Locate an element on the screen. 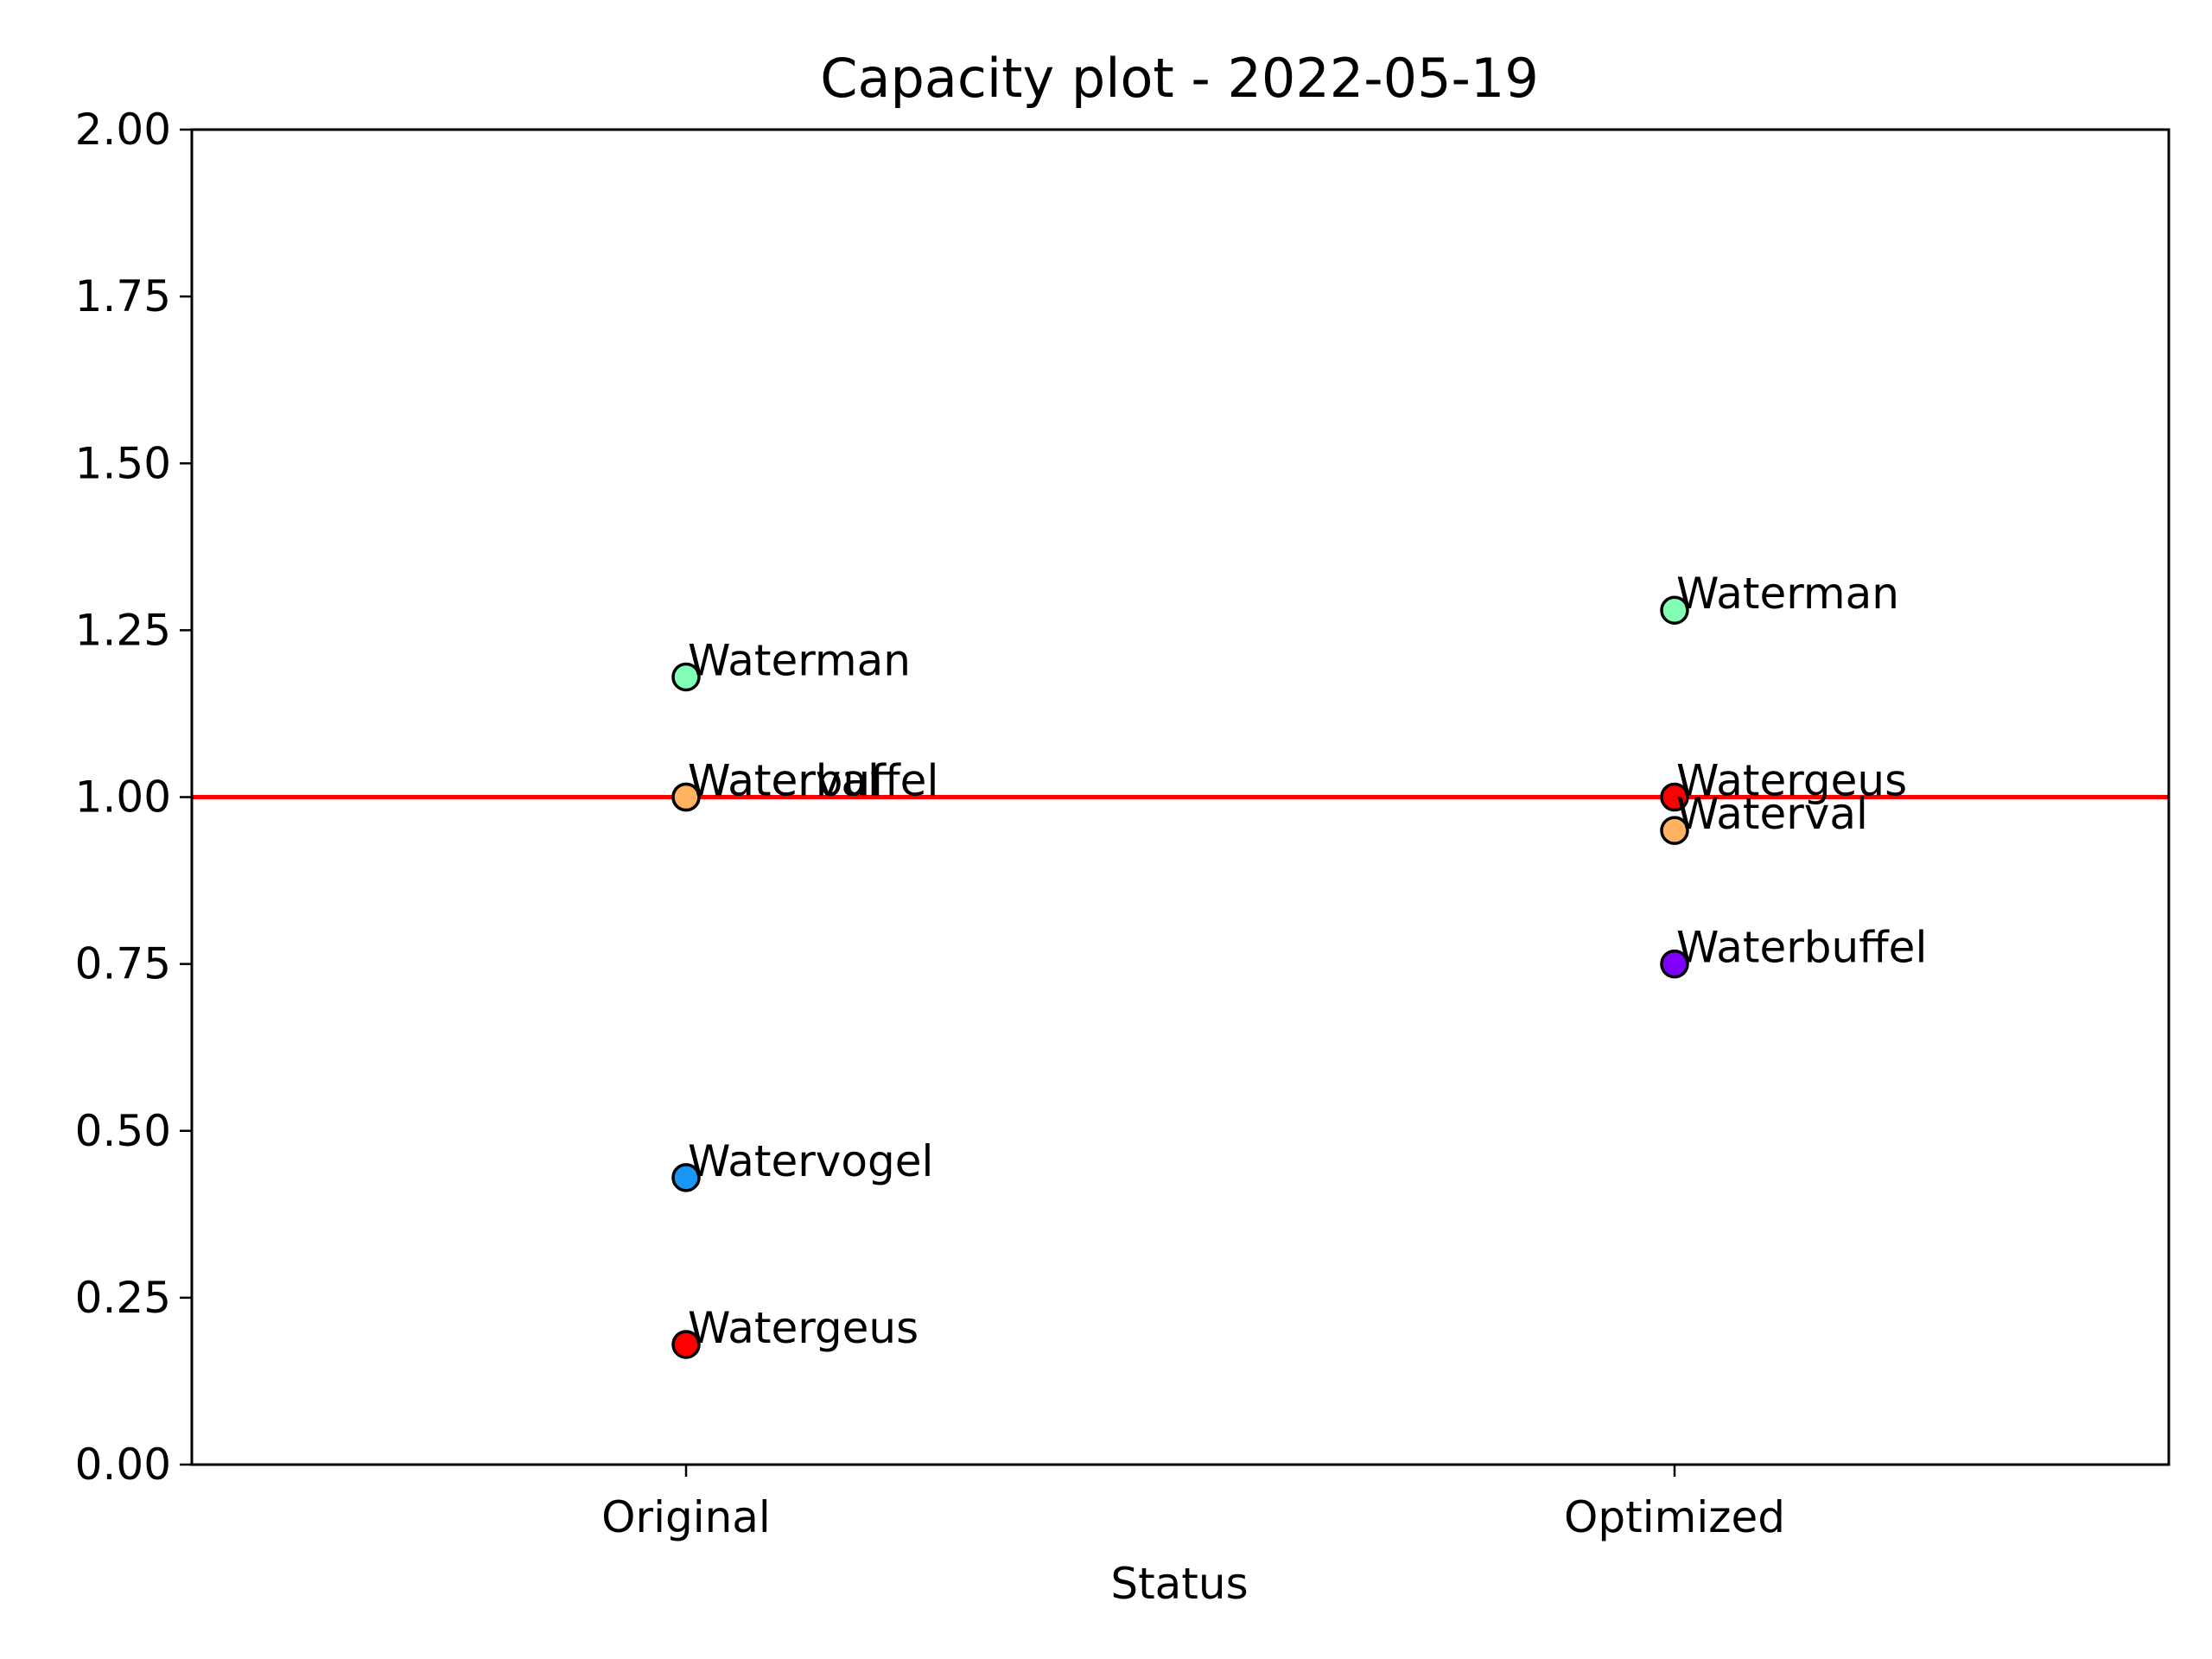 This screenshot has height=1659, width=2212. y-tick-label: 0.00 is located at coordinates (123, 1465).